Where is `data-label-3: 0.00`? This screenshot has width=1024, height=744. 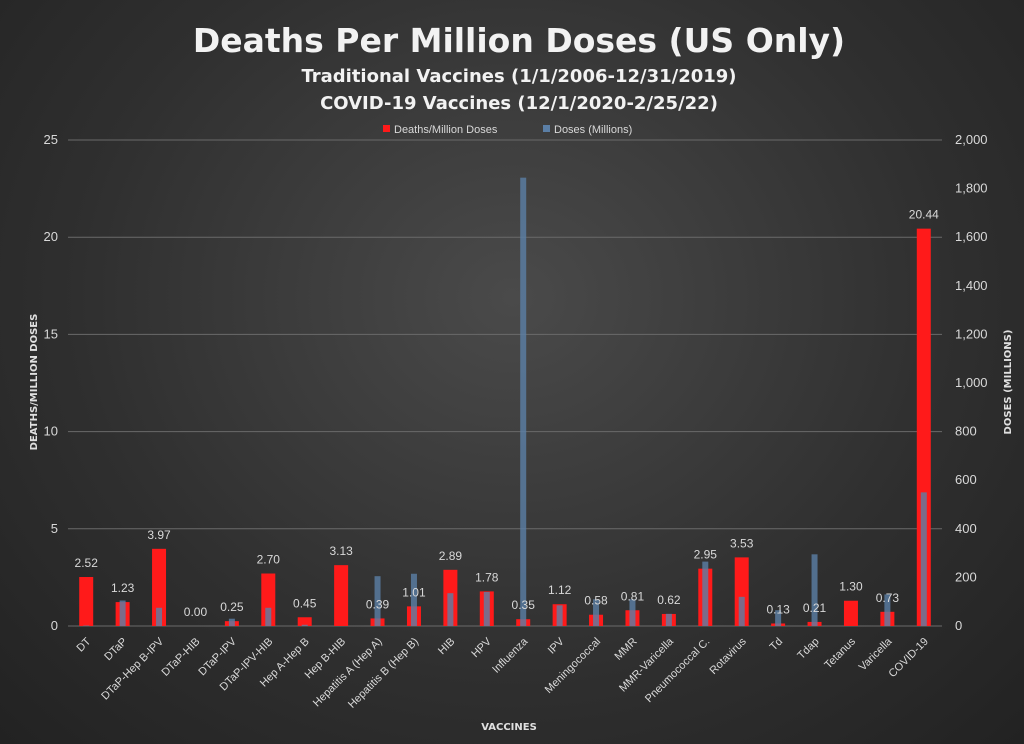 data-label-3: 0.00 is located at coordinates (196, 612).